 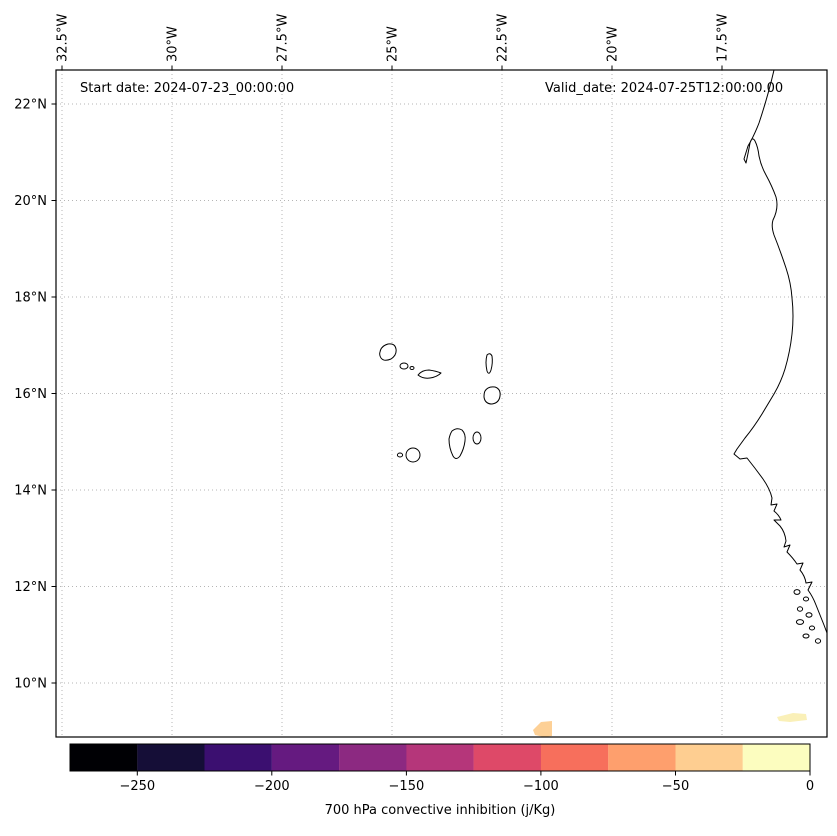 What do you see at coordinates (503, 38) in the screenshot?
I see `x-tick-label: 22.5°W` at bounding box center [503, 38].